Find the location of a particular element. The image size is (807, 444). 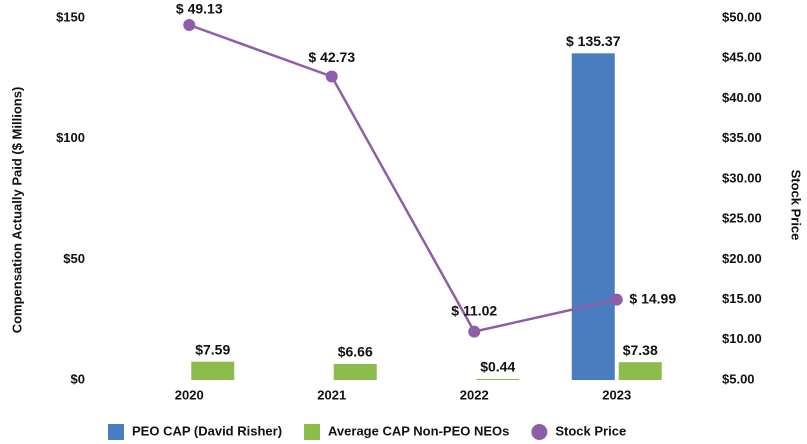

y2-tick-label: $10.00 is located at coordinates (742, 338).